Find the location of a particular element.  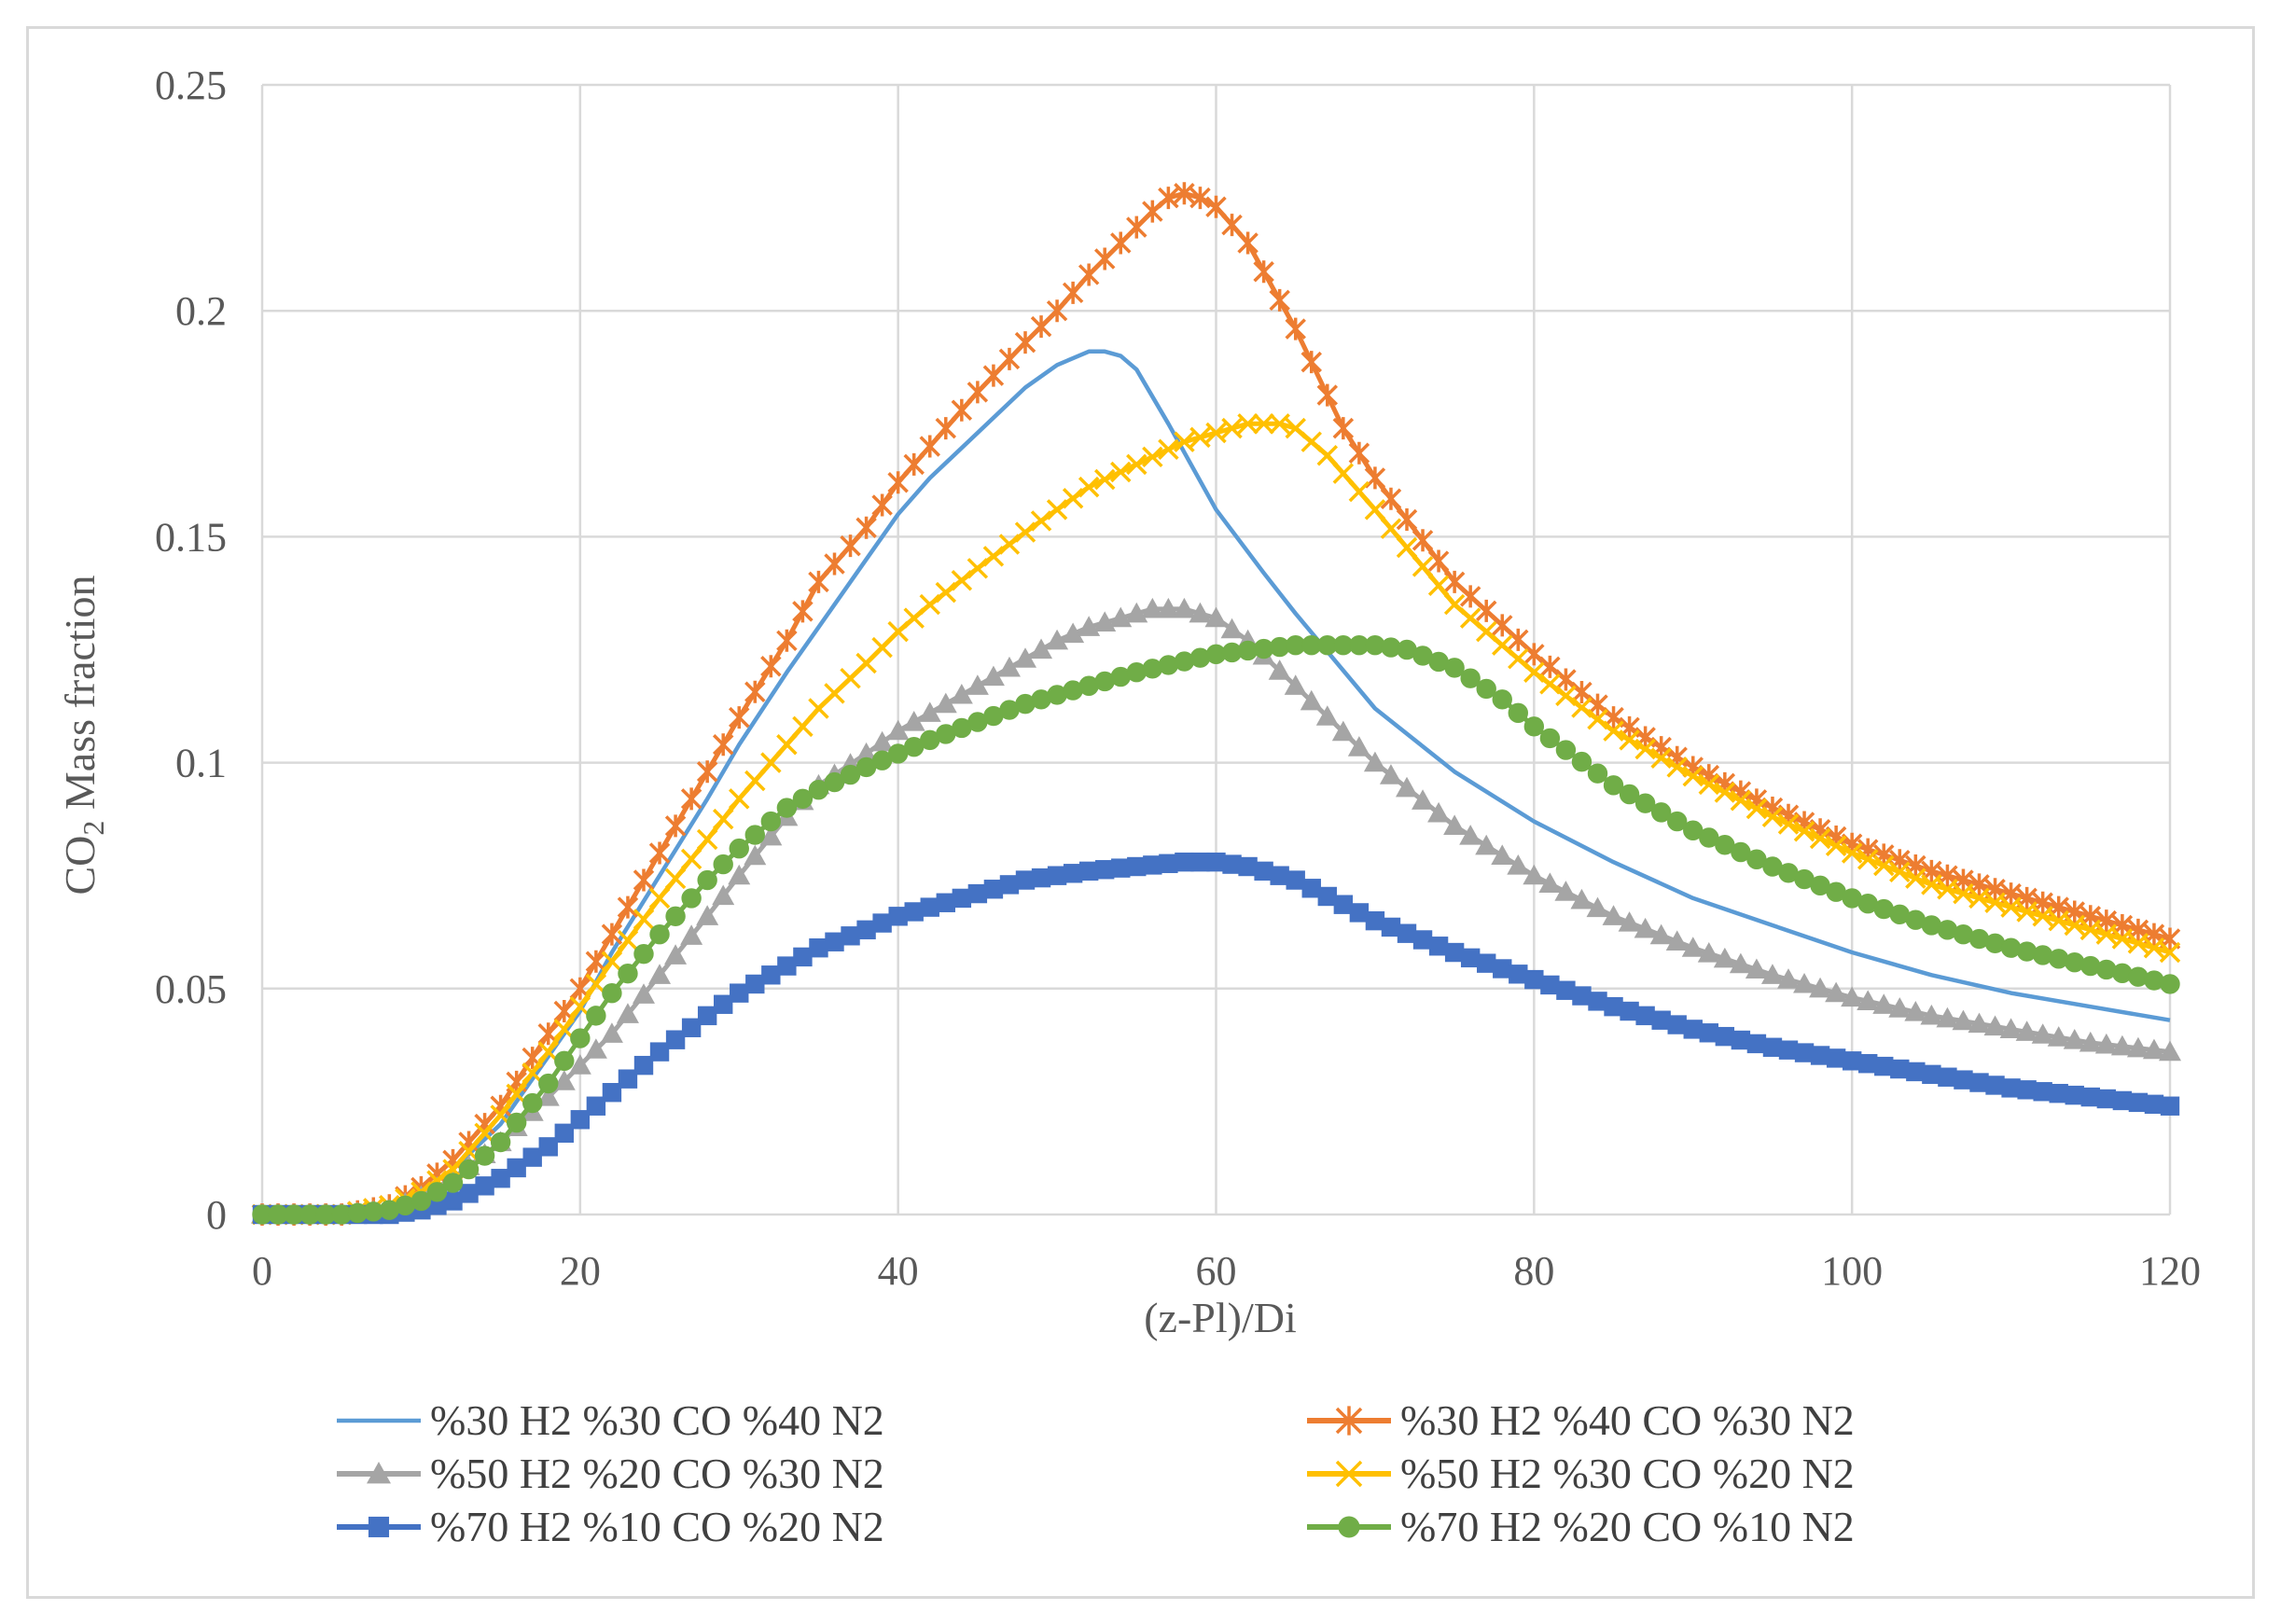

x-tick-label: 0 is located at coordinates (262, 1271).